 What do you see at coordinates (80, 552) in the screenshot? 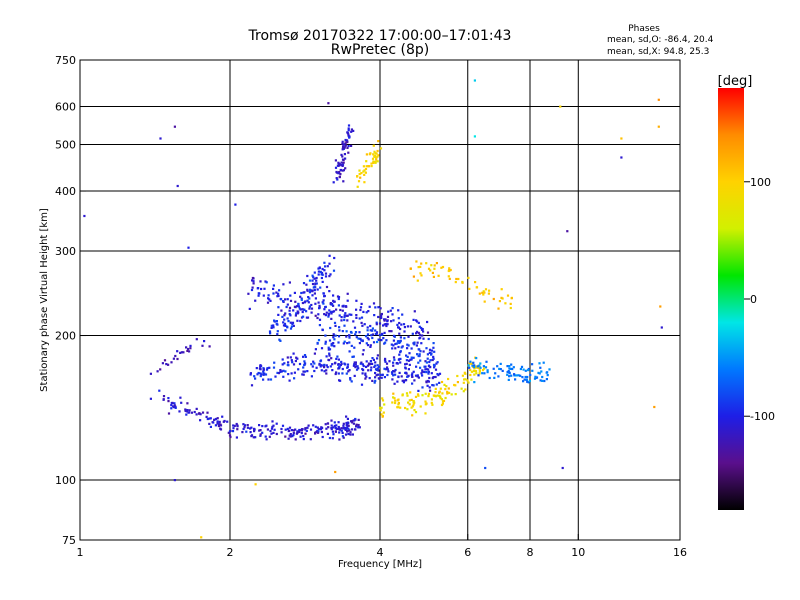
I see `x-tick-label: 1` at bounding box center [80, 552].